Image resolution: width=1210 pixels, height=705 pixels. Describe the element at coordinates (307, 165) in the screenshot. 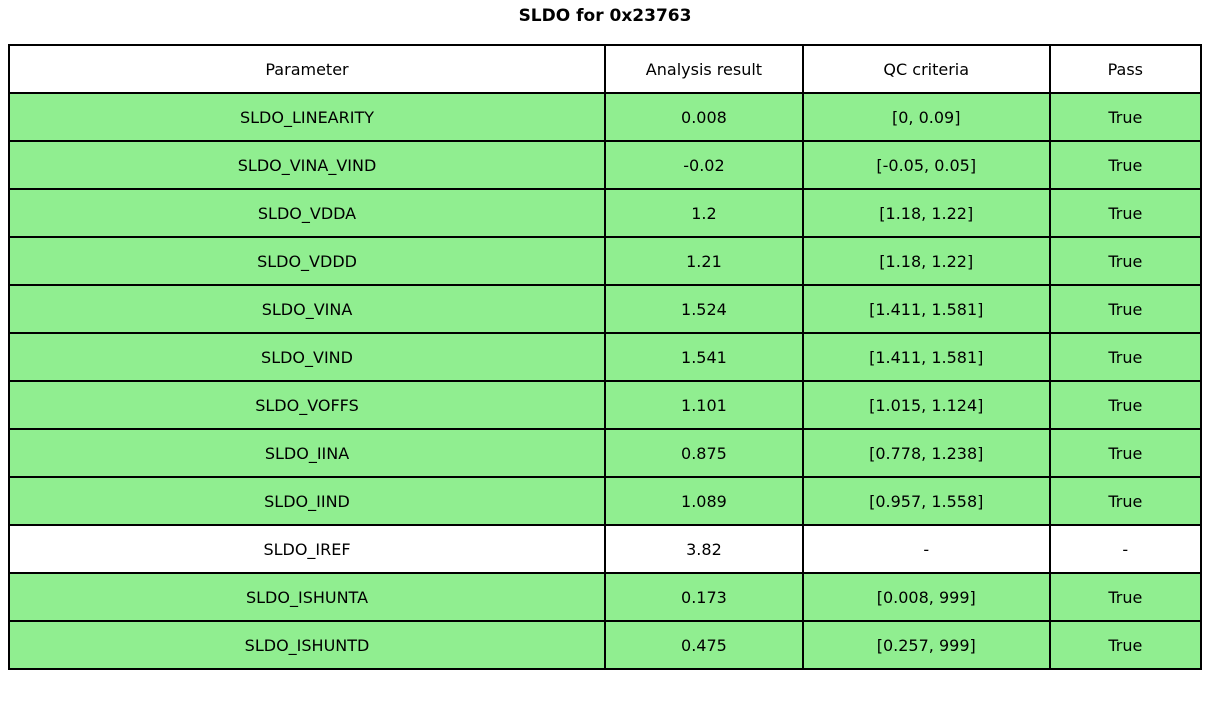

I see `cell-parameter: SLDO_VINA_VIND` at that location.